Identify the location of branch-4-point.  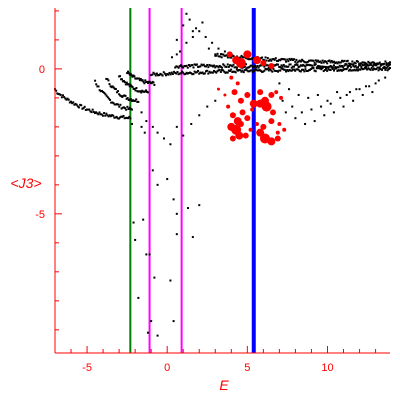
(132, 76).